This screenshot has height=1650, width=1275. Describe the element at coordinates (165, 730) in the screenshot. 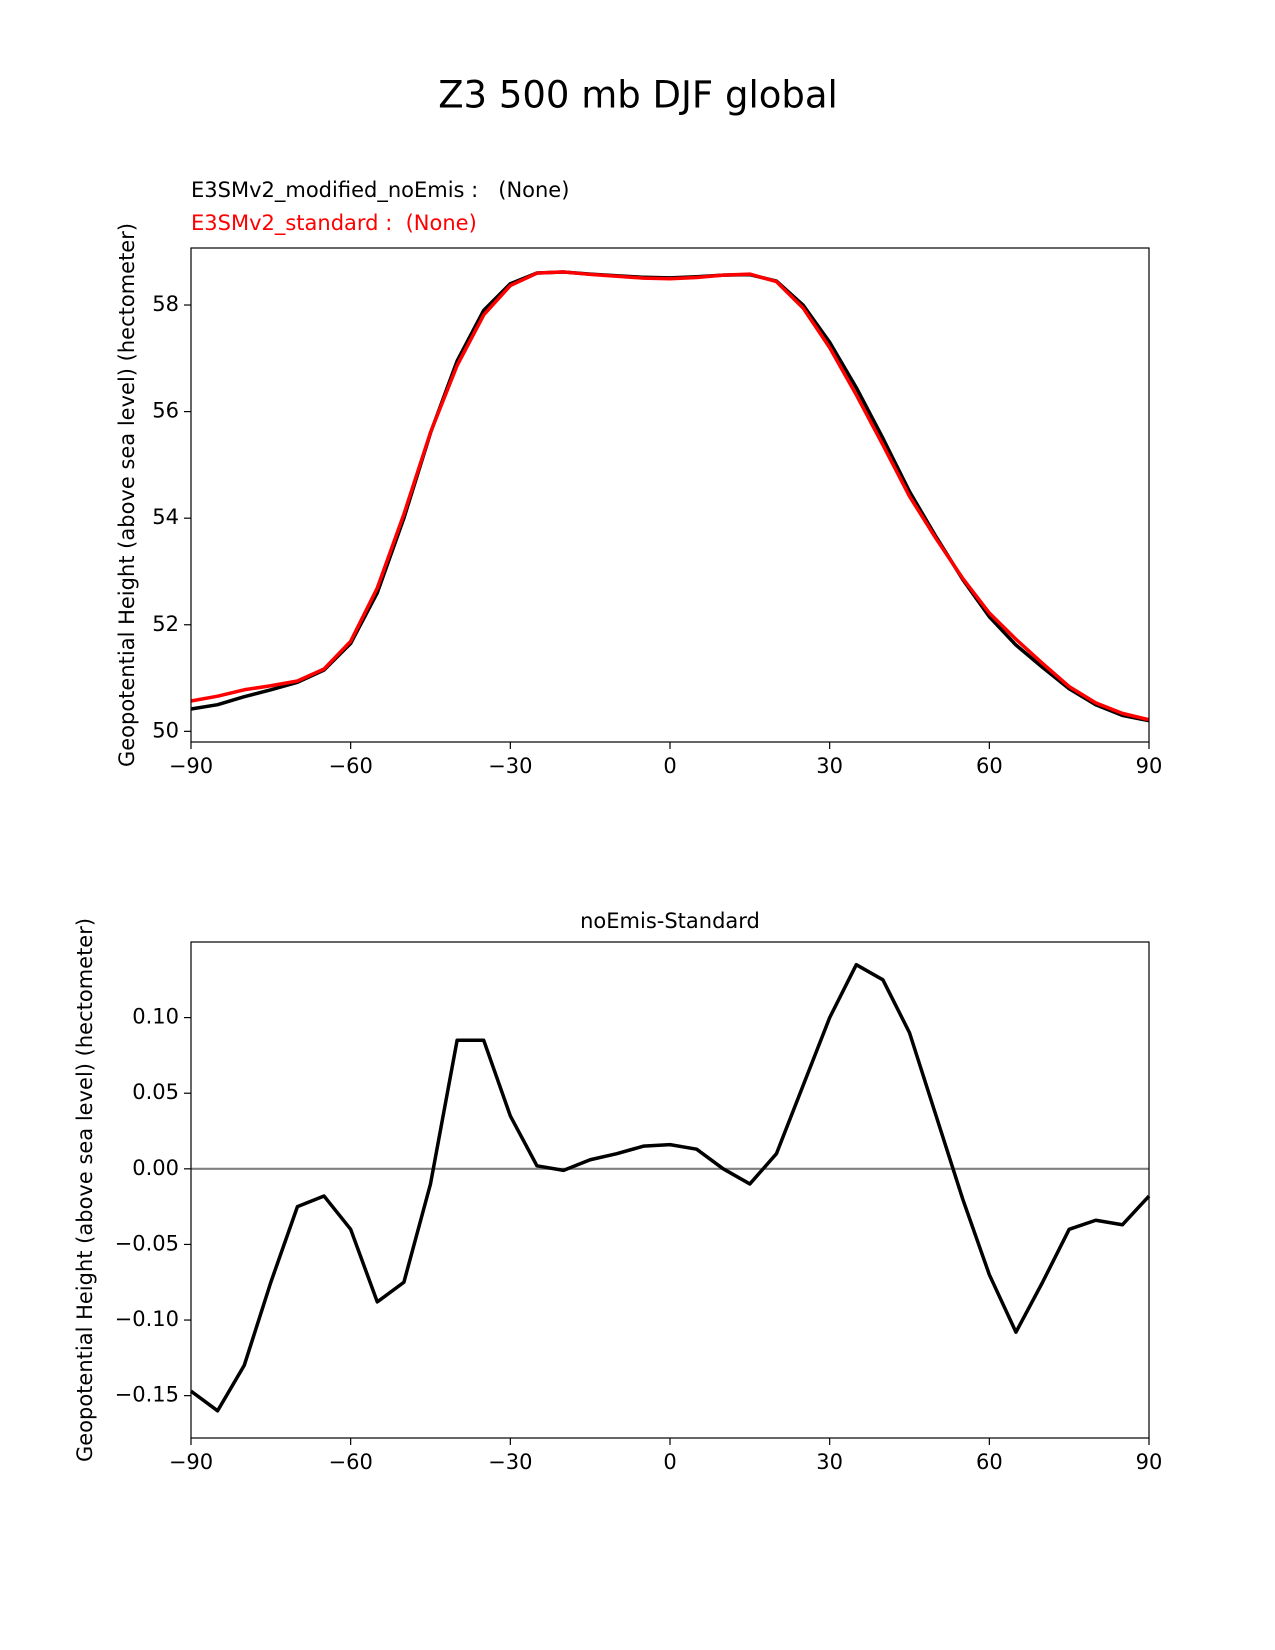

I see `y-tick-label: 50` at that location.